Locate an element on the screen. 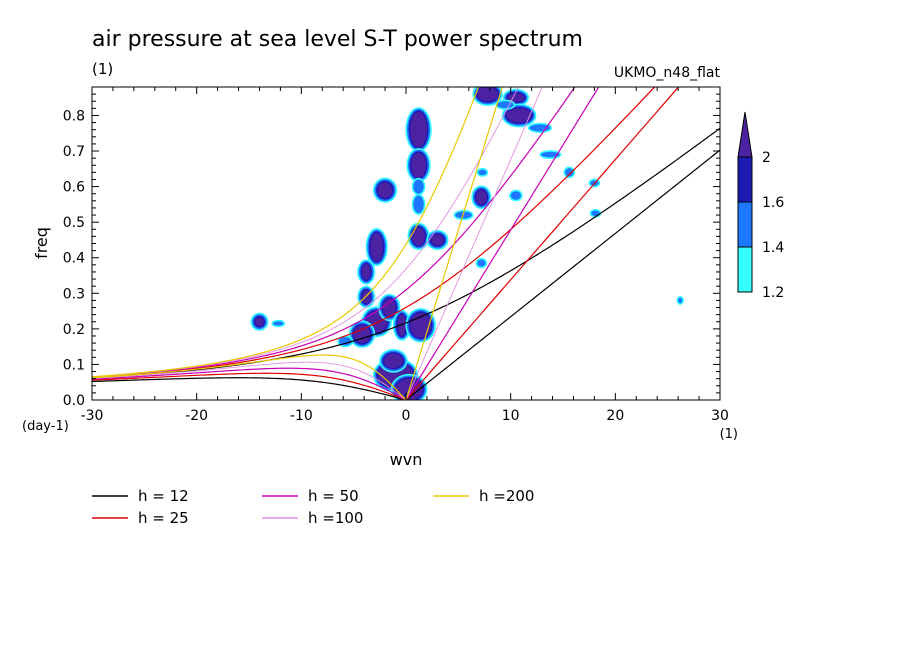  x-axis-unit: (1) is located at coordinates (729, 434).